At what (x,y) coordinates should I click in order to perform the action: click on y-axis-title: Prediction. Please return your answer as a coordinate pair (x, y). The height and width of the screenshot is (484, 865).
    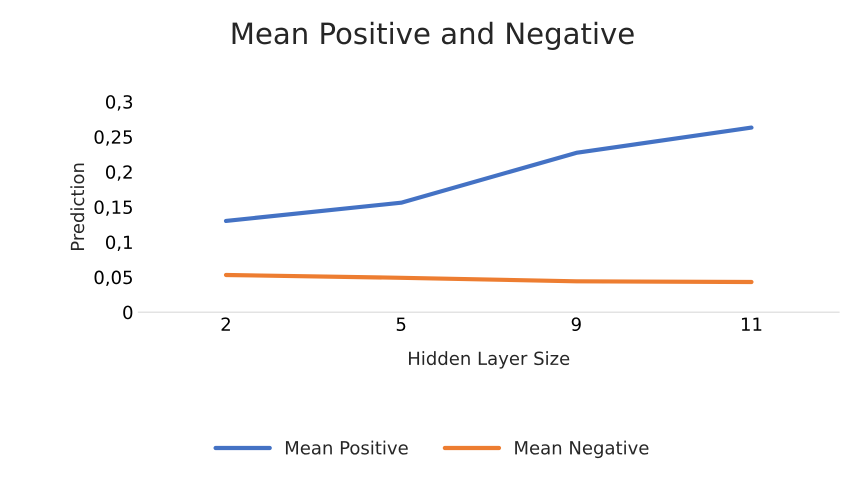
    Looking at the image, I should click on (77, 207).